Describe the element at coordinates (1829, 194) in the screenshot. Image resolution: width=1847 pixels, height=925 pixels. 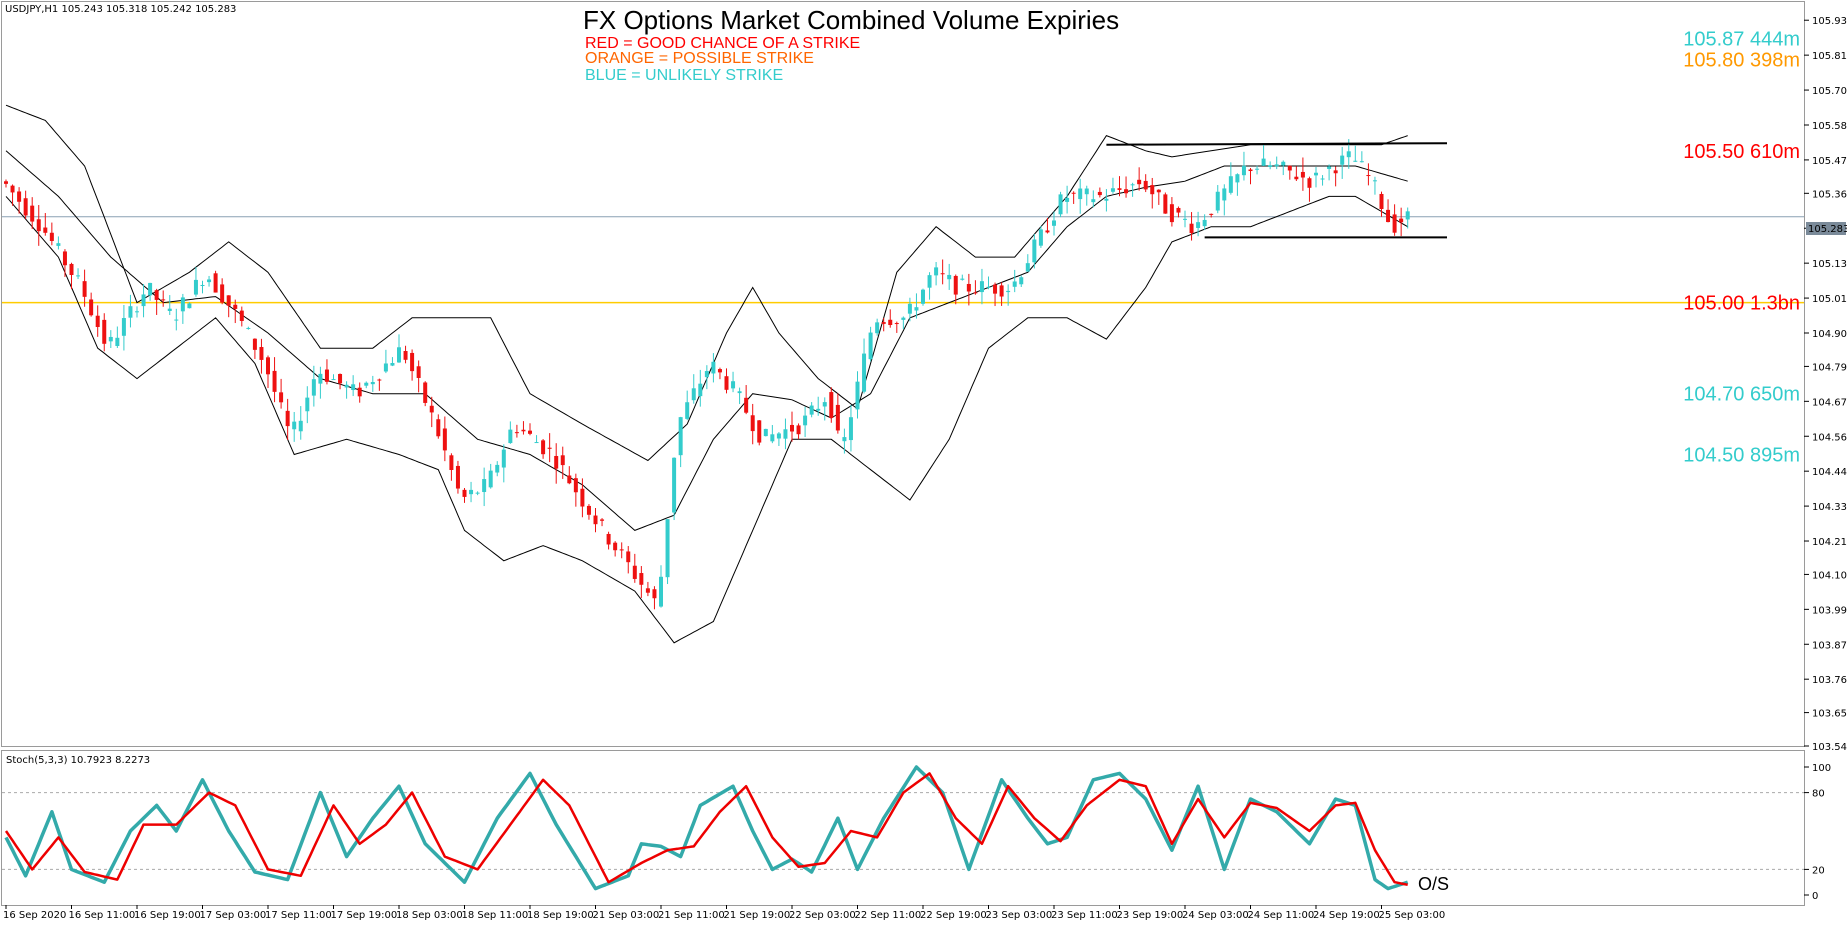
I see `price-tick-label: 105.360` at that location.